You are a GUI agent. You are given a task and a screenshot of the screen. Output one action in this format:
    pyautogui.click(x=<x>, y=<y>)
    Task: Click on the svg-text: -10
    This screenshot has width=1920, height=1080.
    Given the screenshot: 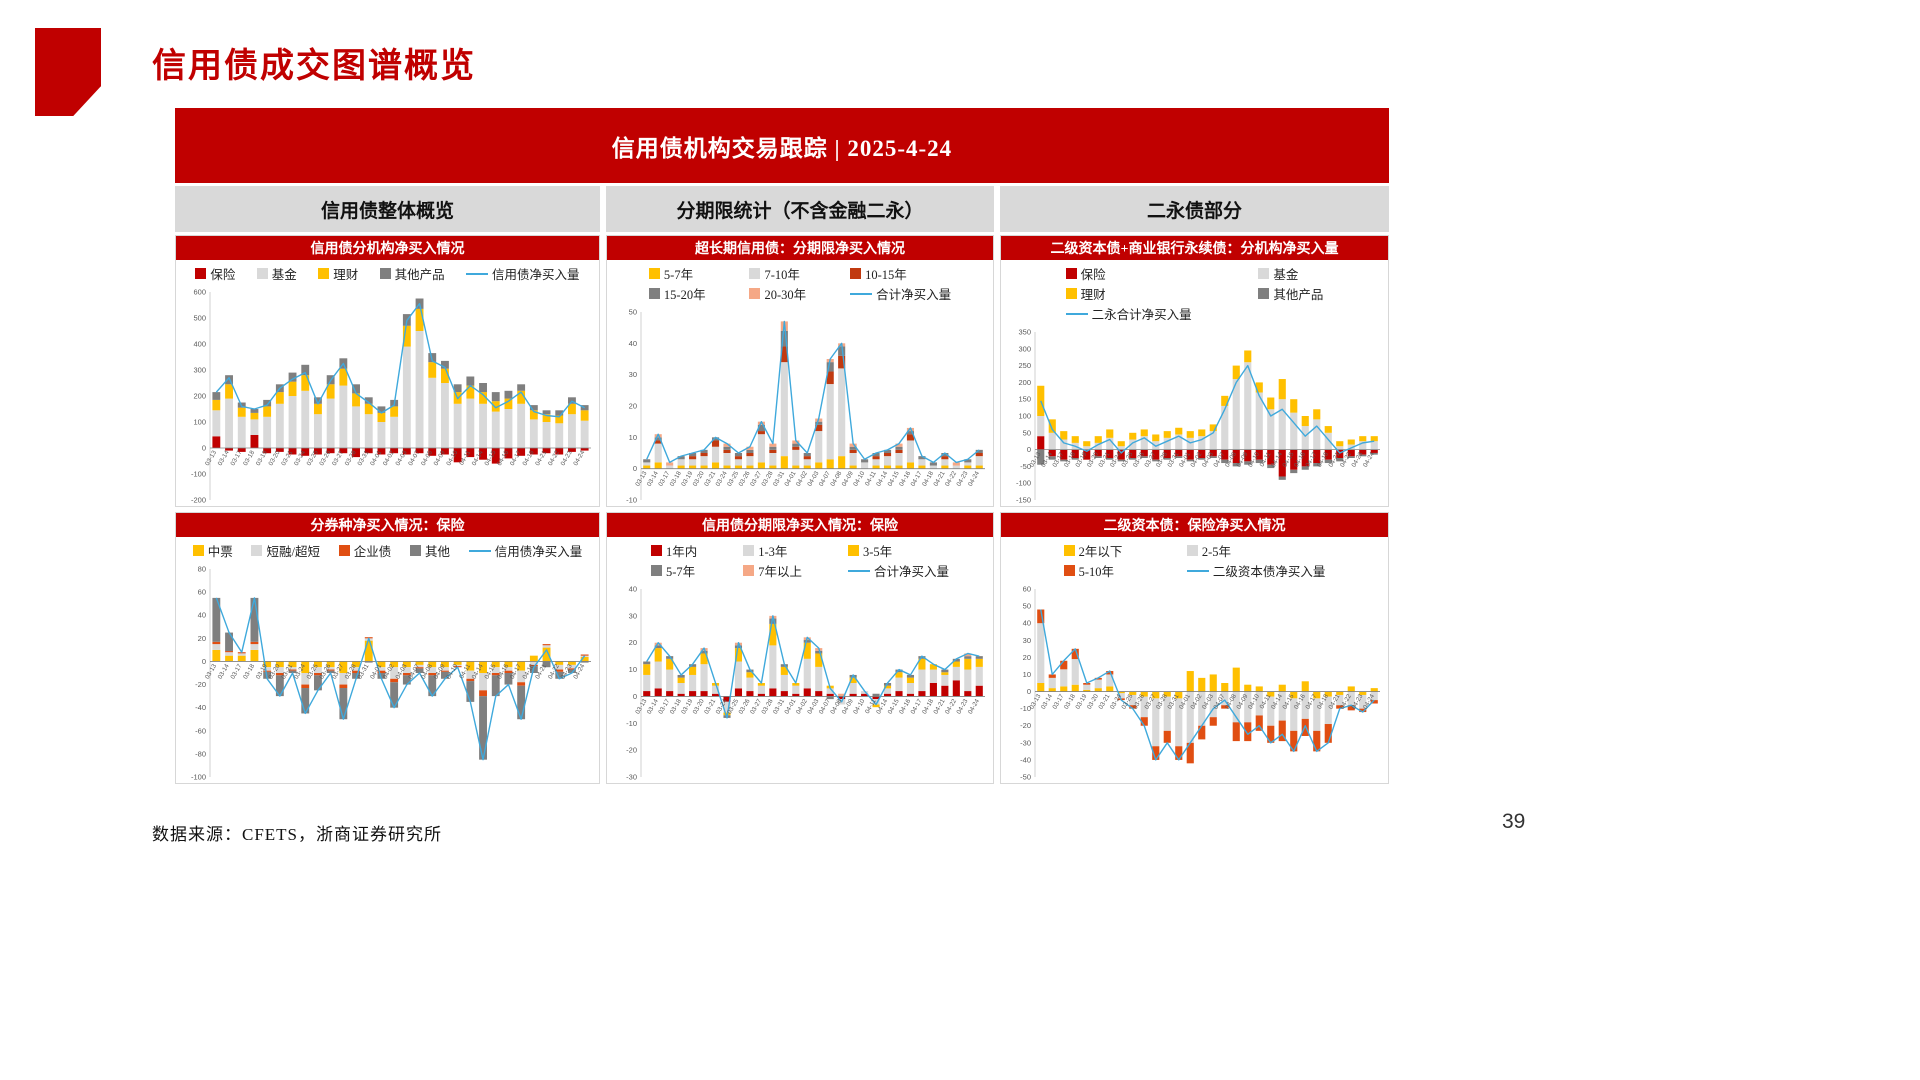 What is the action you would take?
    pyautogui.click(x=631, y=500)
    